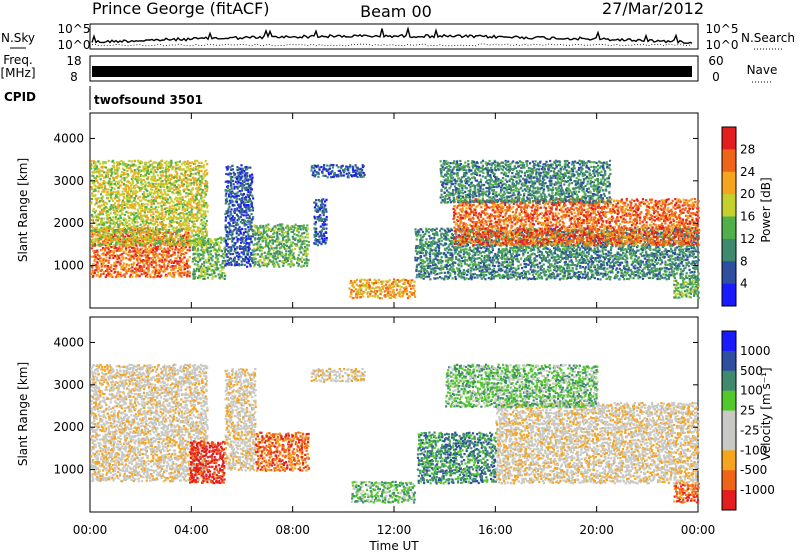 The height and width of the screenshot is (554, 800). What do you see at coordinates (338, 171) in the screenshot?
I see `data-region` at bounding box center [338, 171].